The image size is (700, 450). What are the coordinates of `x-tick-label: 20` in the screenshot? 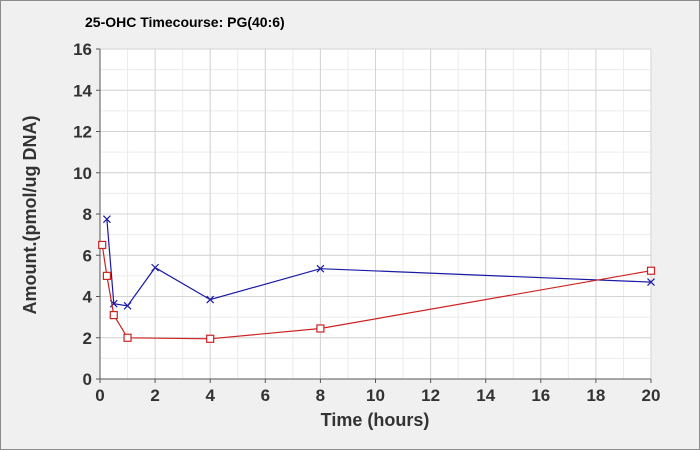 It's located at (651, 395).